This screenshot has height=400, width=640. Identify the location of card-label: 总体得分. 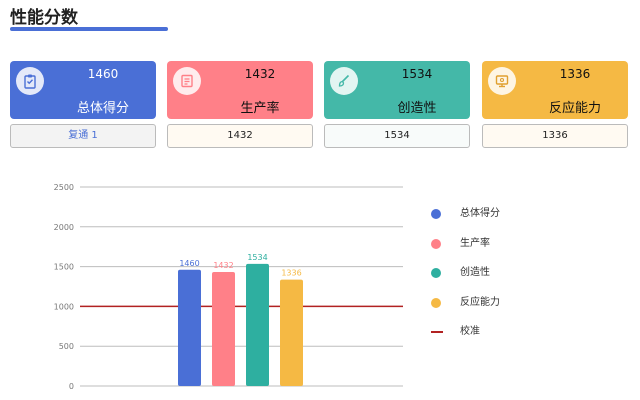
(102, 108).